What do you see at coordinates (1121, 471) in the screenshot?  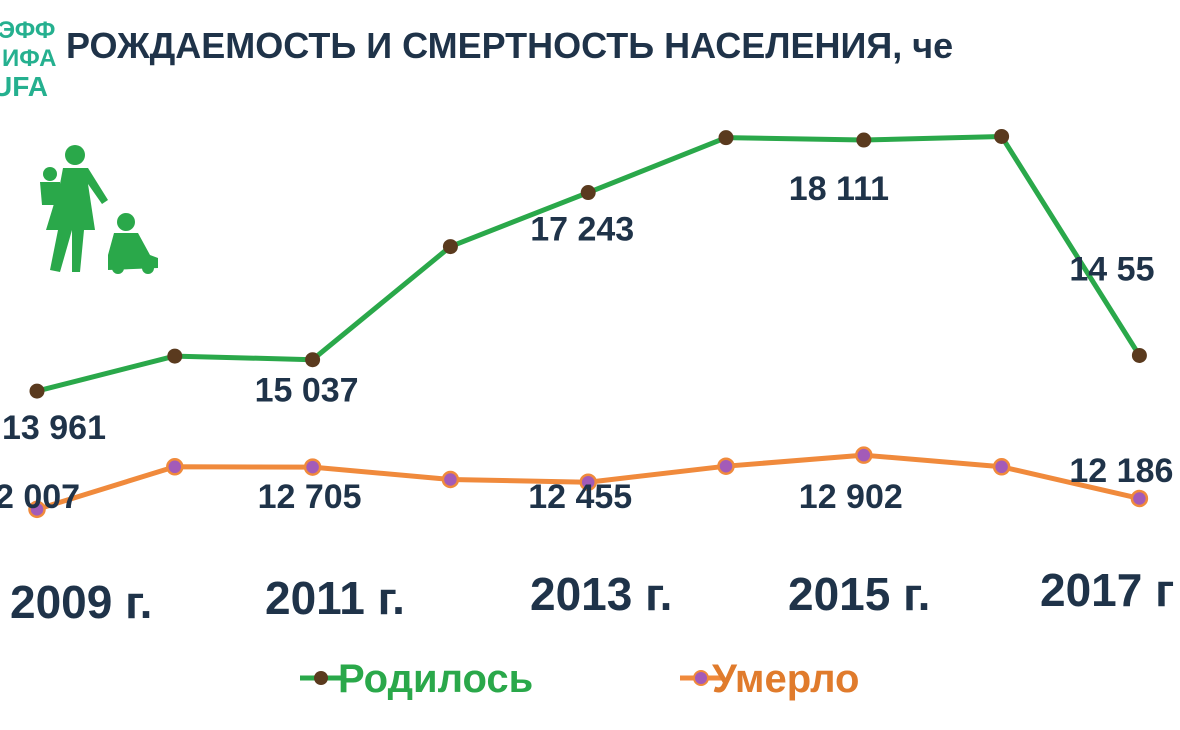 I see `death-value-label: 12 186` at bounding box center [1121, 471].